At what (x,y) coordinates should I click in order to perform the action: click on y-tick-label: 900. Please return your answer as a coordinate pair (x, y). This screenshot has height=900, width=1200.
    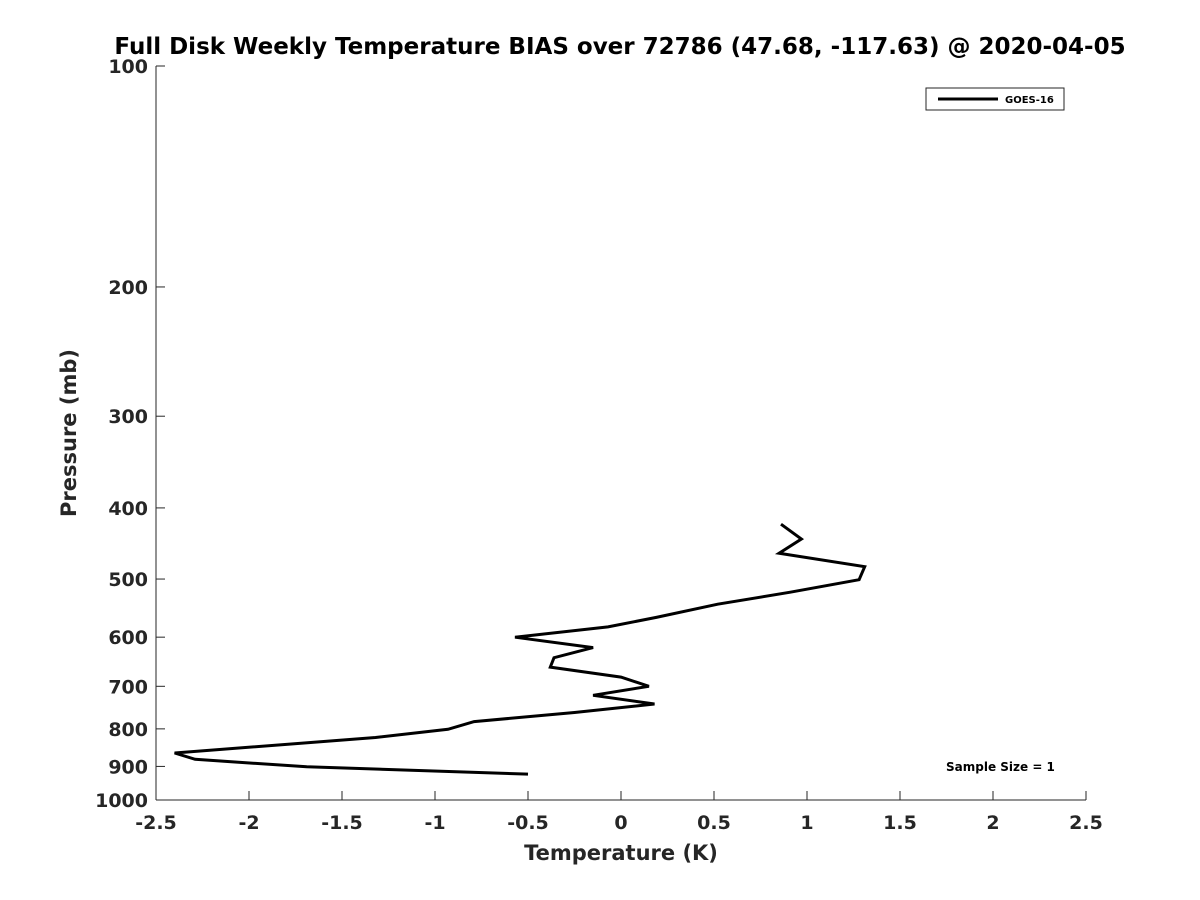
    Looking at the image, I should click on (128, 767).